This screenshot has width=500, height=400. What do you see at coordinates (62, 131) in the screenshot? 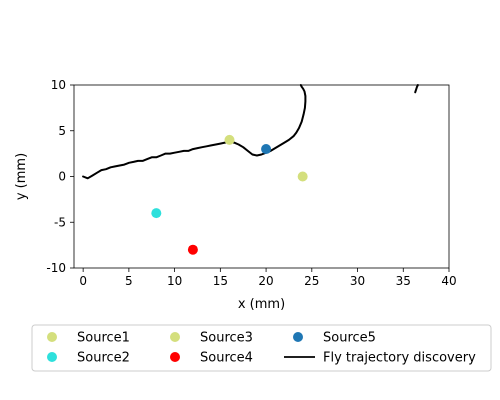
I see `y-tick-label: 5` at bounding box center [62, 131].